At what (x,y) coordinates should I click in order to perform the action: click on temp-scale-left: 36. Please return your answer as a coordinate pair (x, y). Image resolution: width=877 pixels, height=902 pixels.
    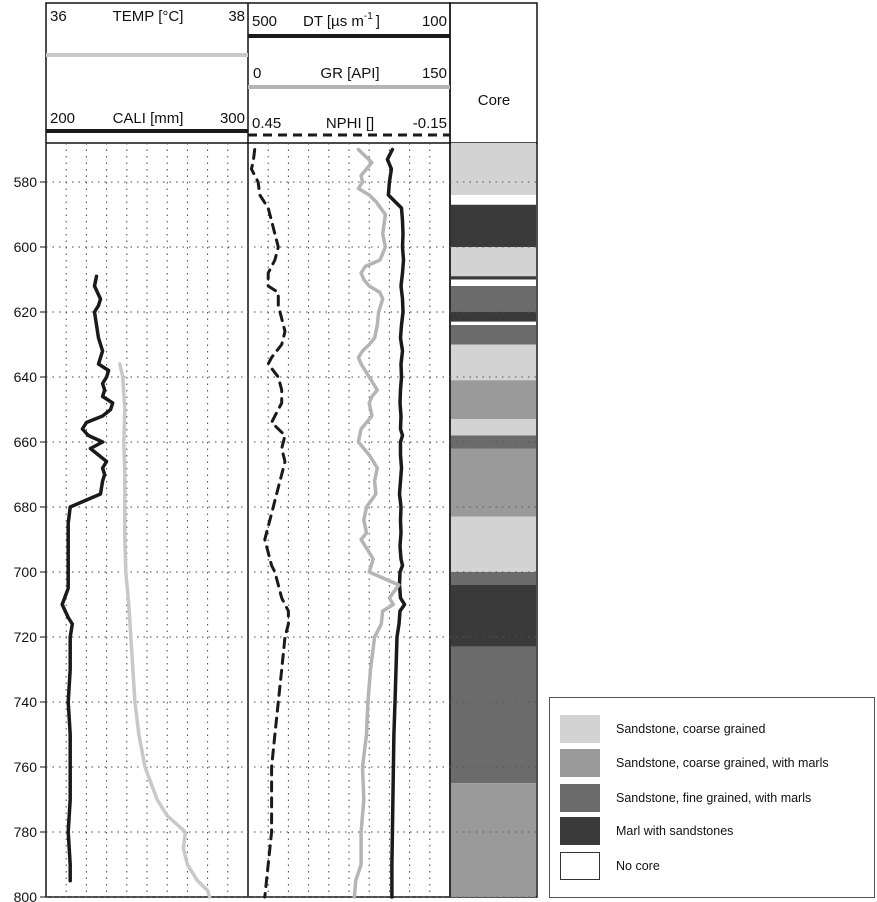
    Looking at the image, I should click on (58, 16).